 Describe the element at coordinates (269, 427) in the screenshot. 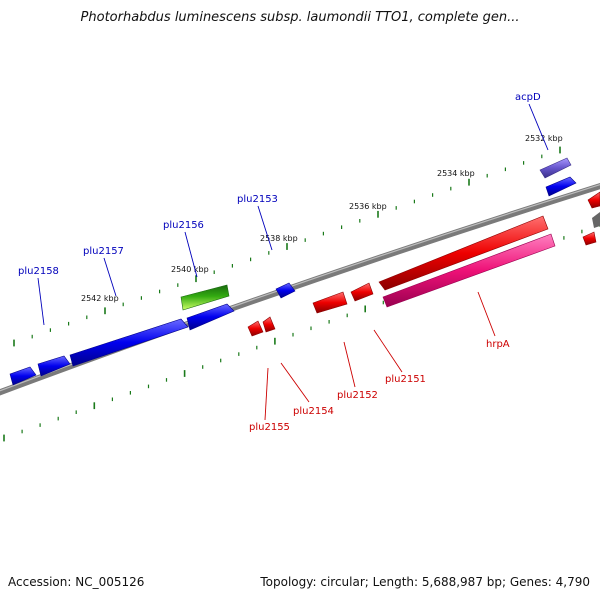

I see `gene-label-plu2155: plu2155` at that location.